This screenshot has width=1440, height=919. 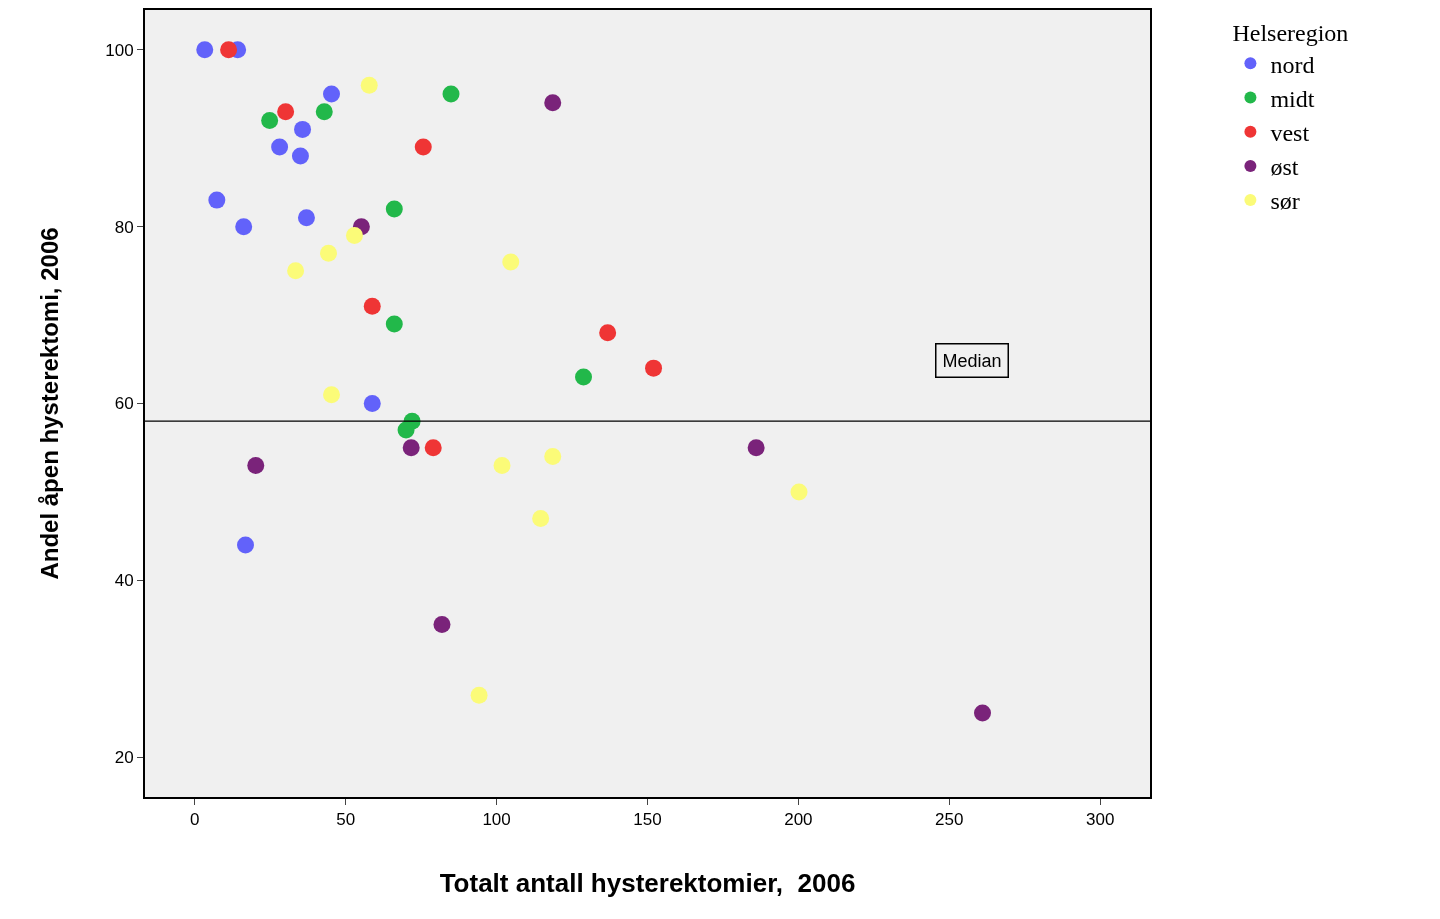 I want to click on y-tick-label: 20, so click(x=124, y=758).